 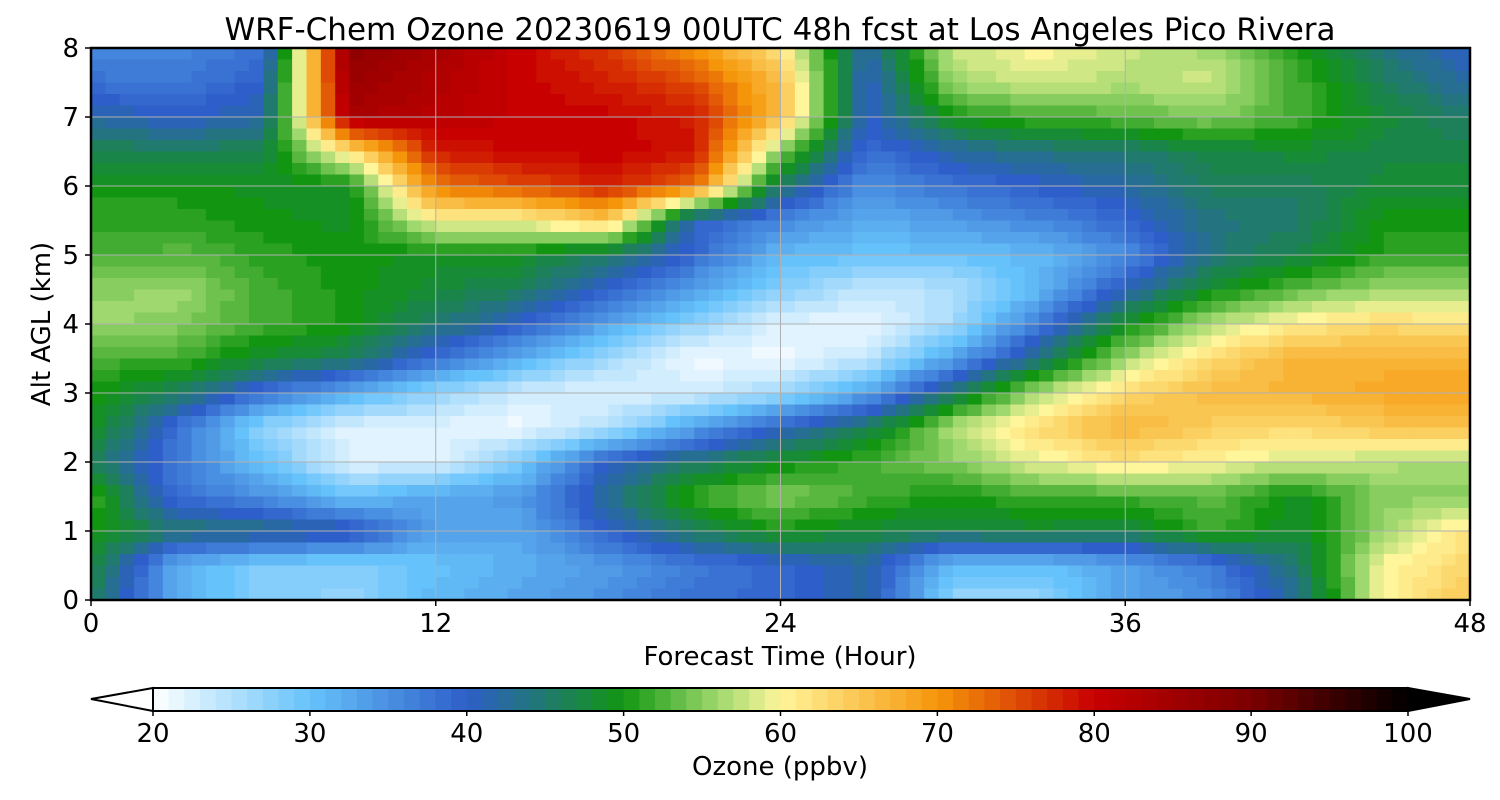 What do you see at coordinates (70, 118) in the screenshot?
I see `y-tick-label: 7` at bounding box center [70, 118].